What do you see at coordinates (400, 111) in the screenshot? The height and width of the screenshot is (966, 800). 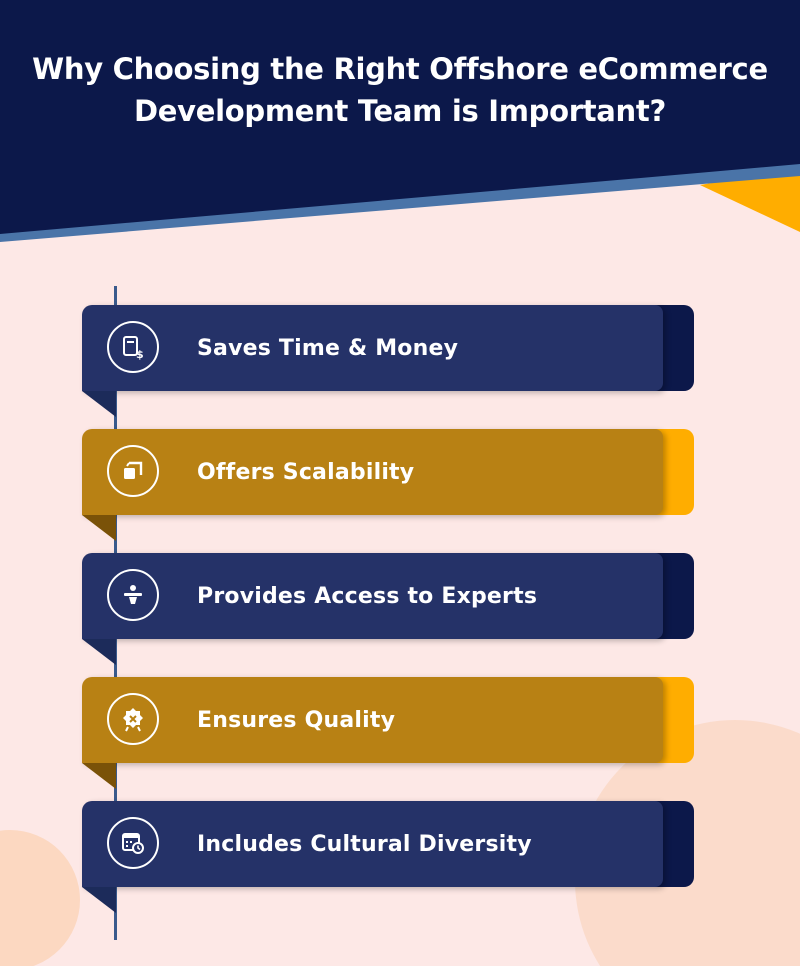 I see `title-line-2: Development Team is Important?` at bounding box center [400, 111].